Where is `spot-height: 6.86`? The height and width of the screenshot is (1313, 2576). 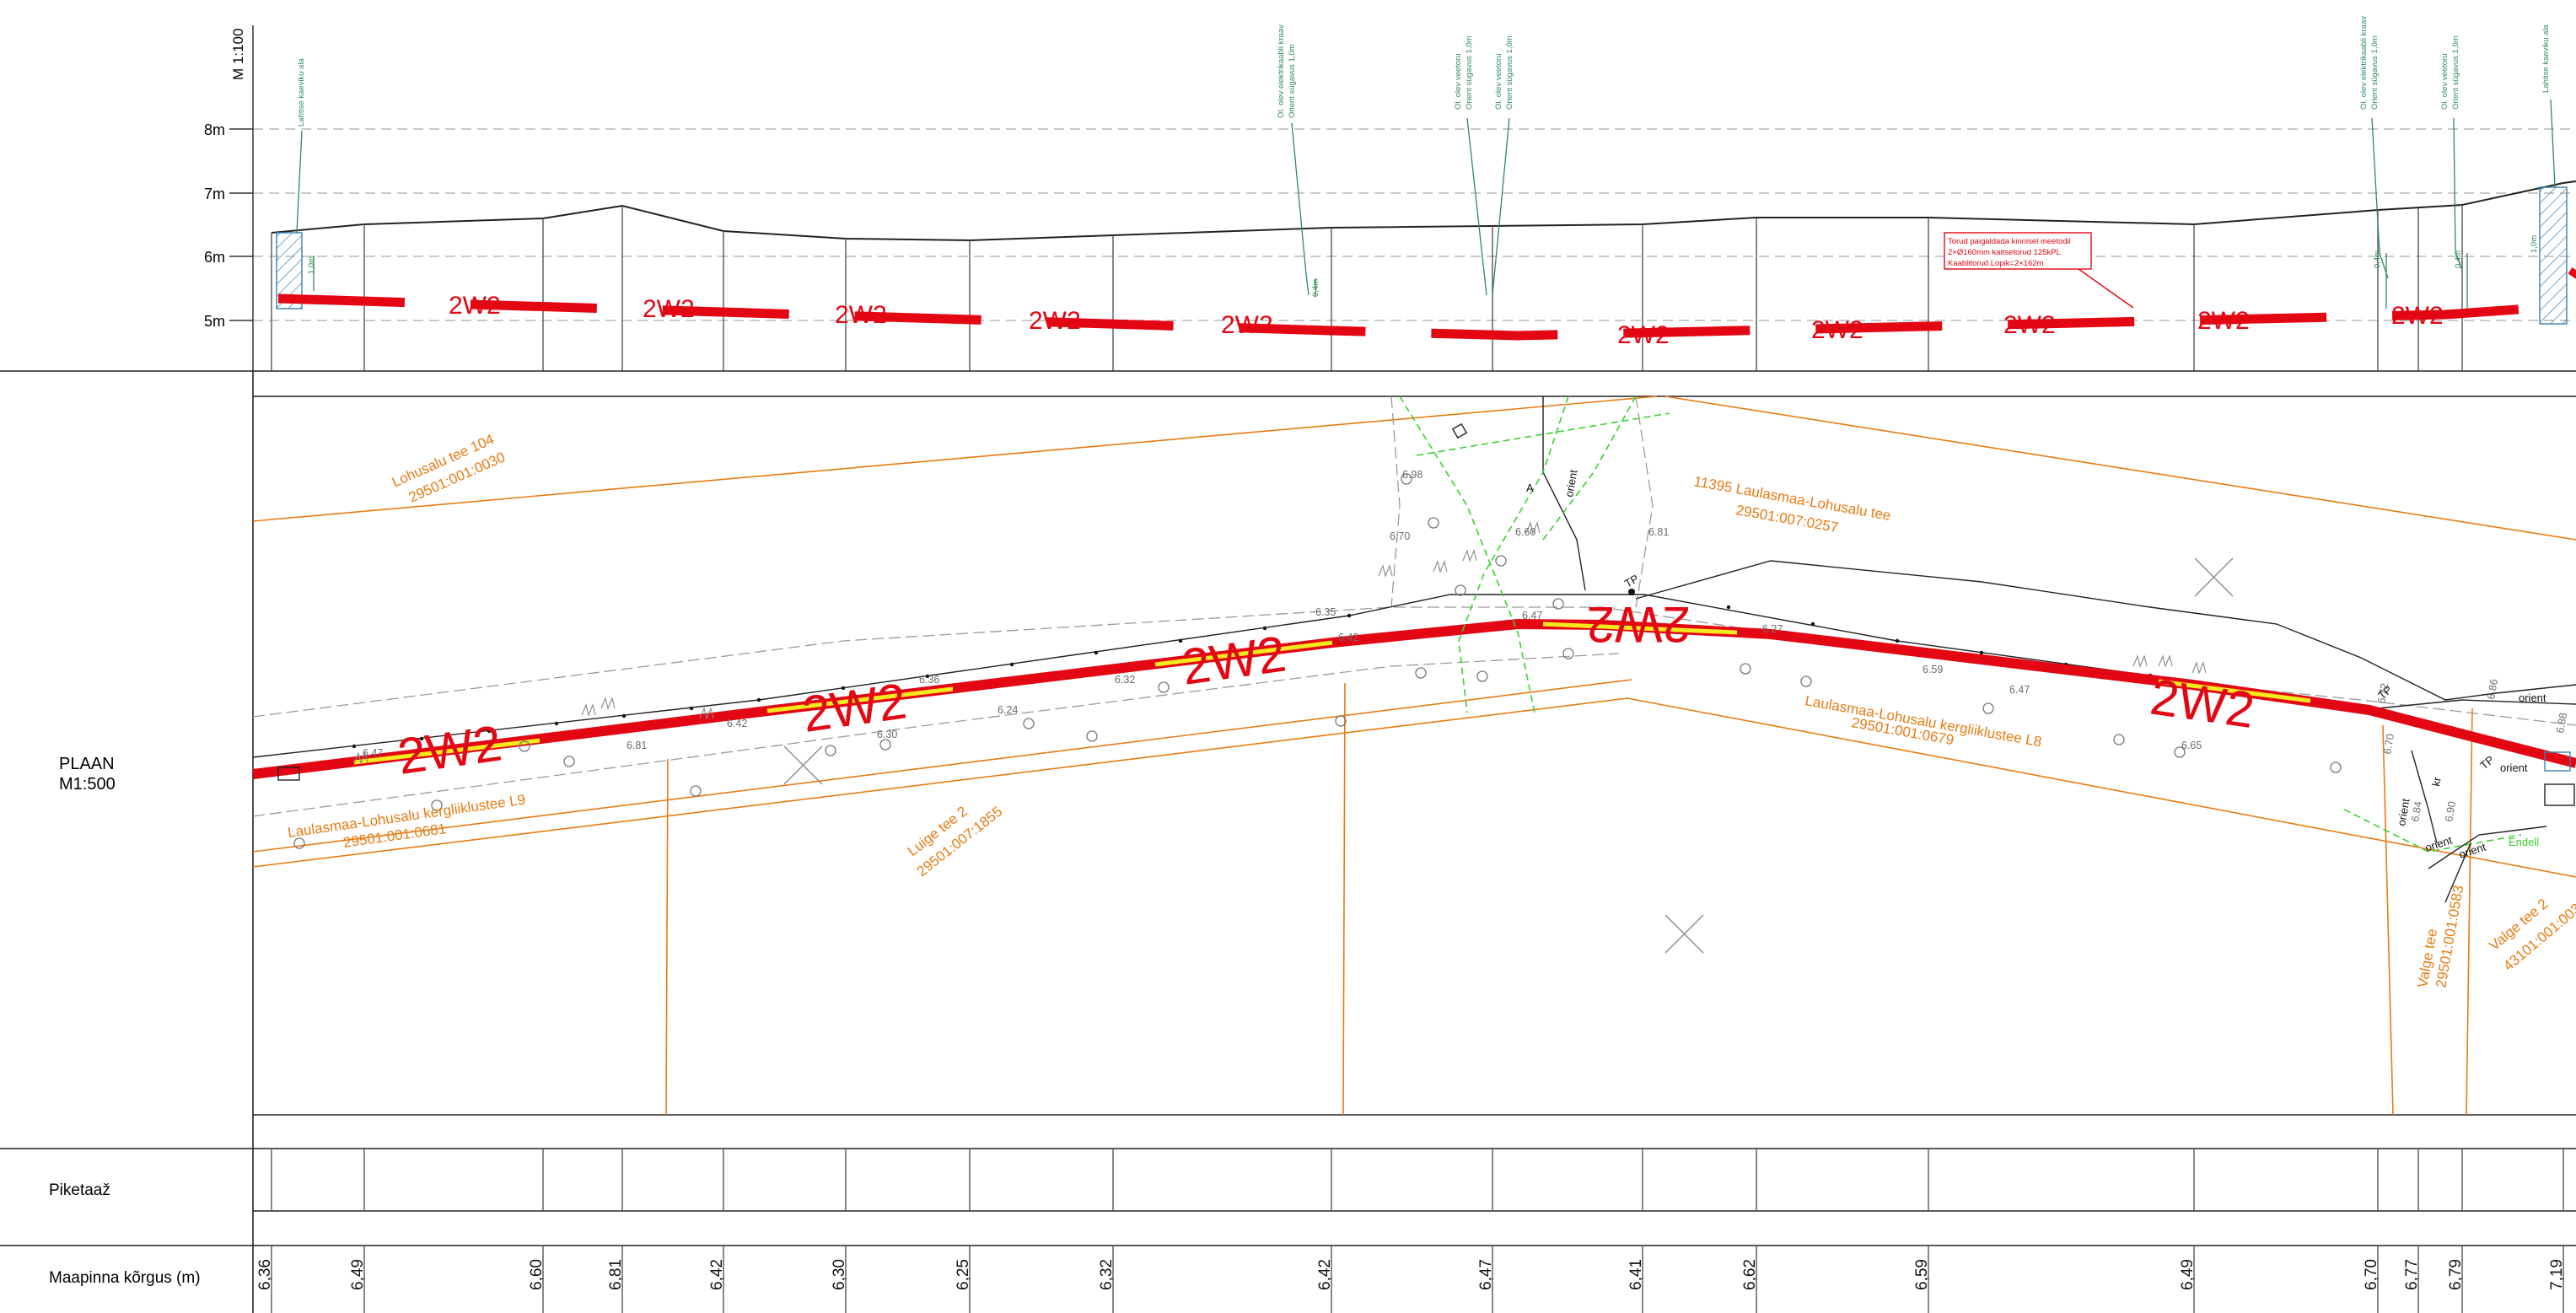 spot-height: 6.86 is located at coordinates (2492, 689).